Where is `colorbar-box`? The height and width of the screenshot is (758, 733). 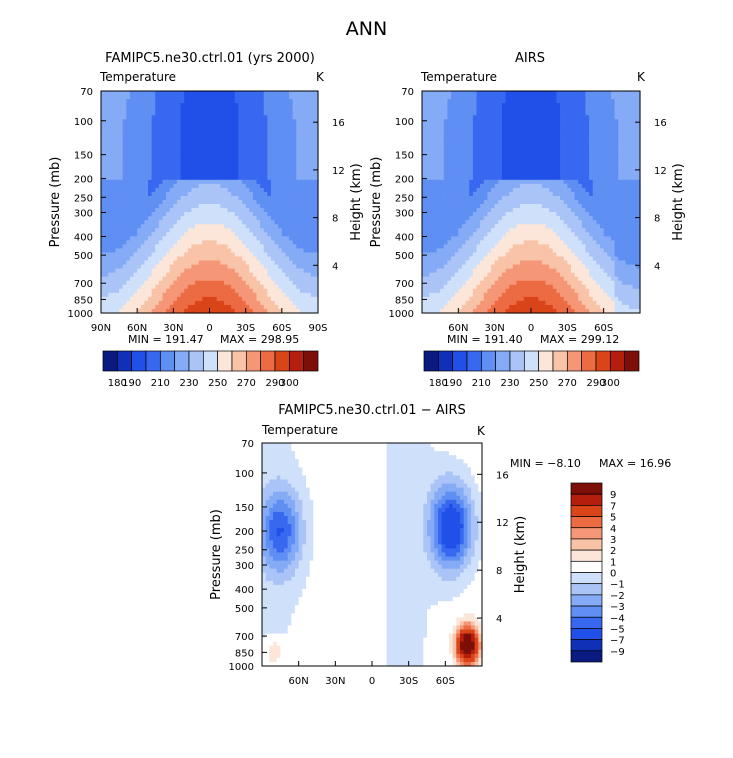 colorbar-box is located at coordinates (296, 361).